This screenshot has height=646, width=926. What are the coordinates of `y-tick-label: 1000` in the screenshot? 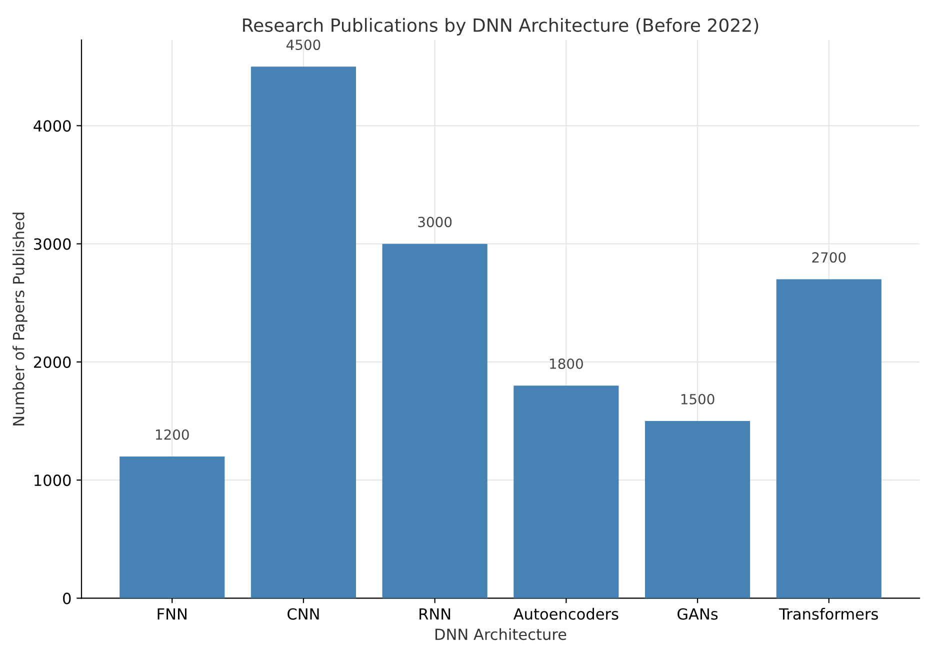 It's located at (52, 480).